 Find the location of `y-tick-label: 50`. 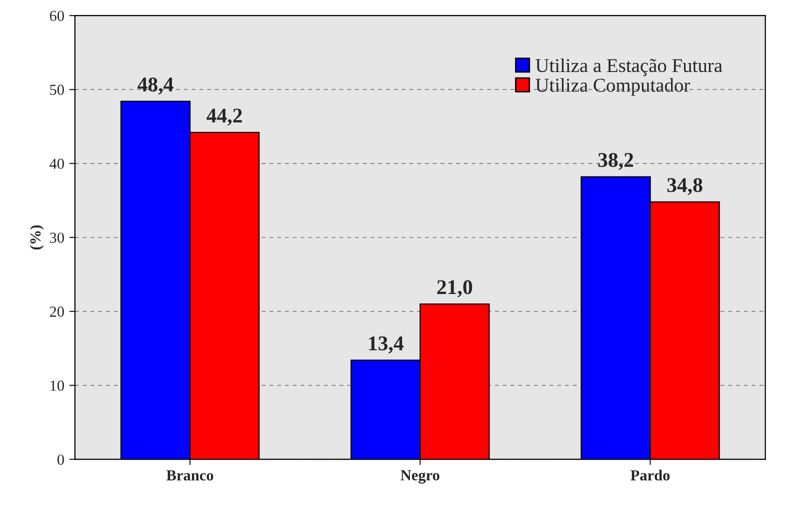

y-tick-label: 50 is located at coordinates (57, 89).